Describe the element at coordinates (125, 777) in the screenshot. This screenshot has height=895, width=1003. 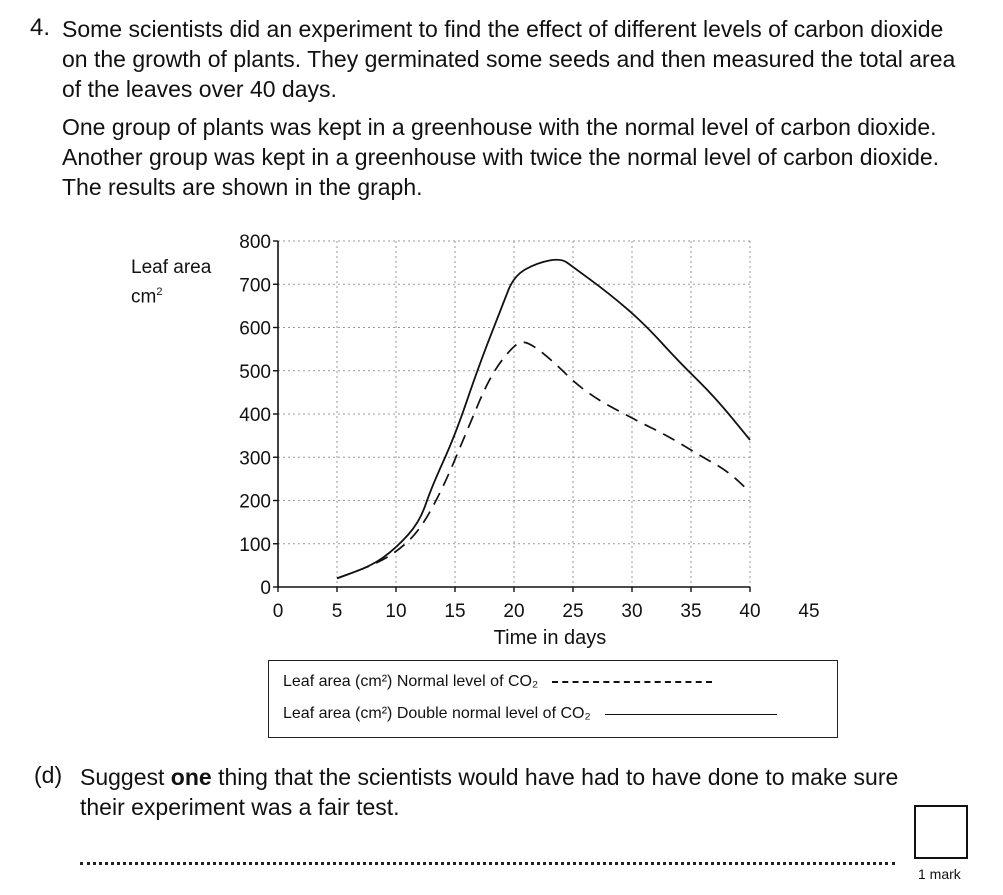
I see `part-d-text-before: Suggest` at that location.